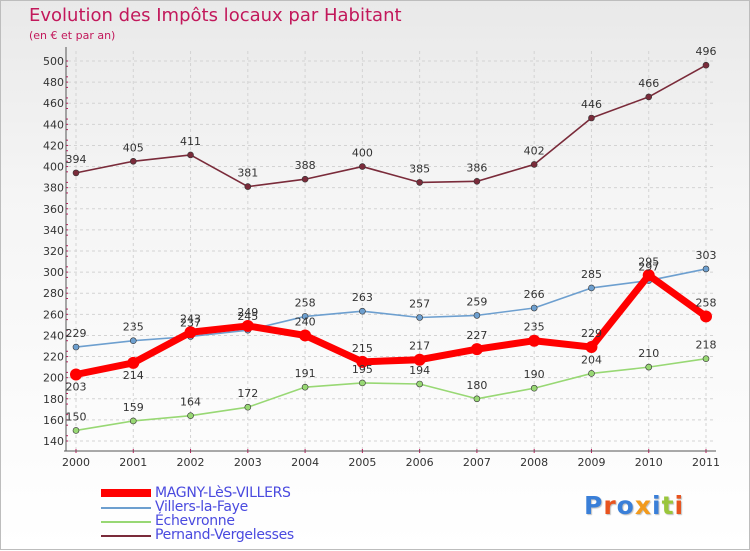  I want to click on data-label: 386, so click(476, 167).